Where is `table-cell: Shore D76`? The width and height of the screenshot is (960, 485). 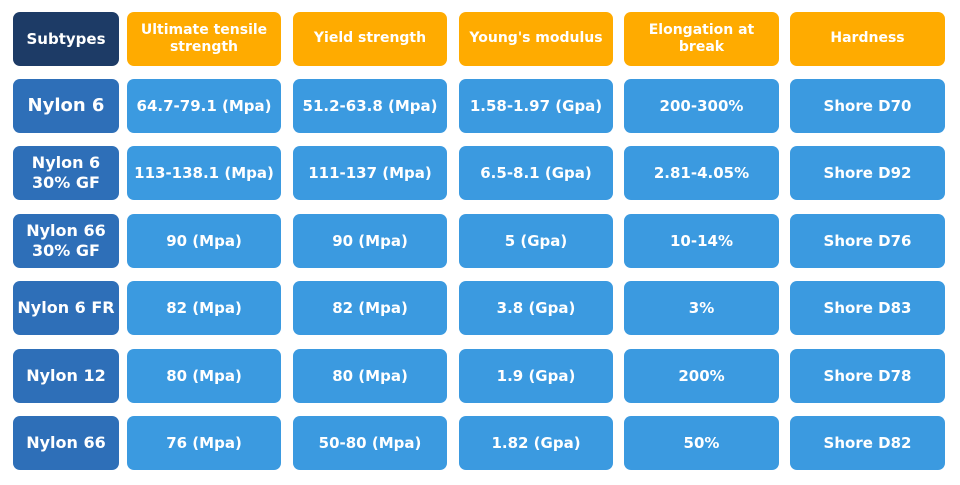 table-cell: Shore D76 is located at coordinates (867, 241).